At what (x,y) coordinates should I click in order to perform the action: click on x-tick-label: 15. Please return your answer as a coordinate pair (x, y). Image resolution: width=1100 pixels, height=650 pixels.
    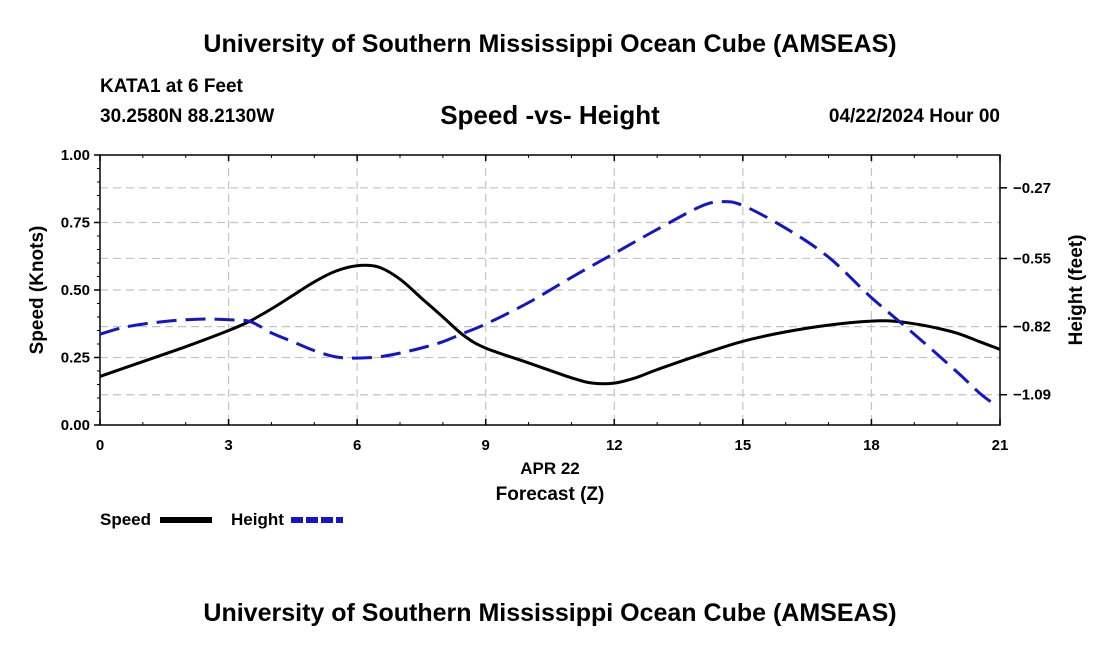
    Looking at the image, I should click on (743, 445).